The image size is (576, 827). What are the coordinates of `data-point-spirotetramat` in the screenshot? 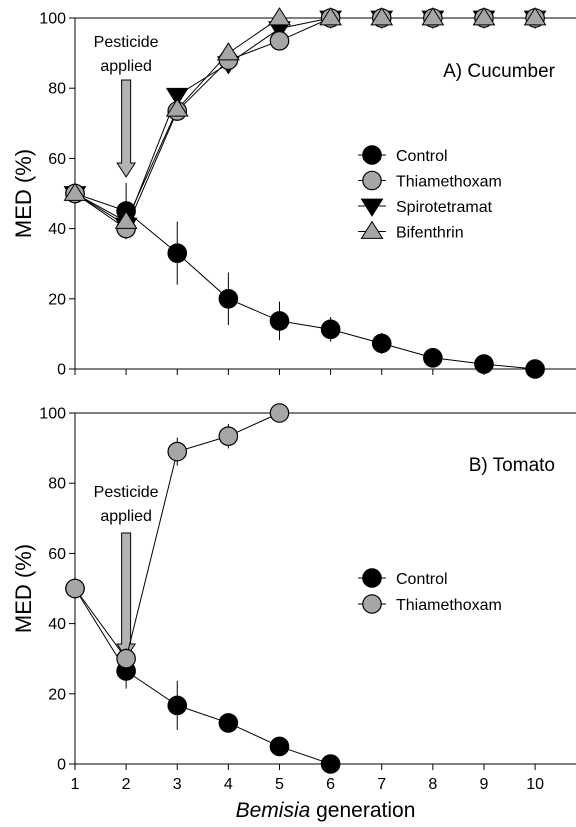 It's located at (177, 97).